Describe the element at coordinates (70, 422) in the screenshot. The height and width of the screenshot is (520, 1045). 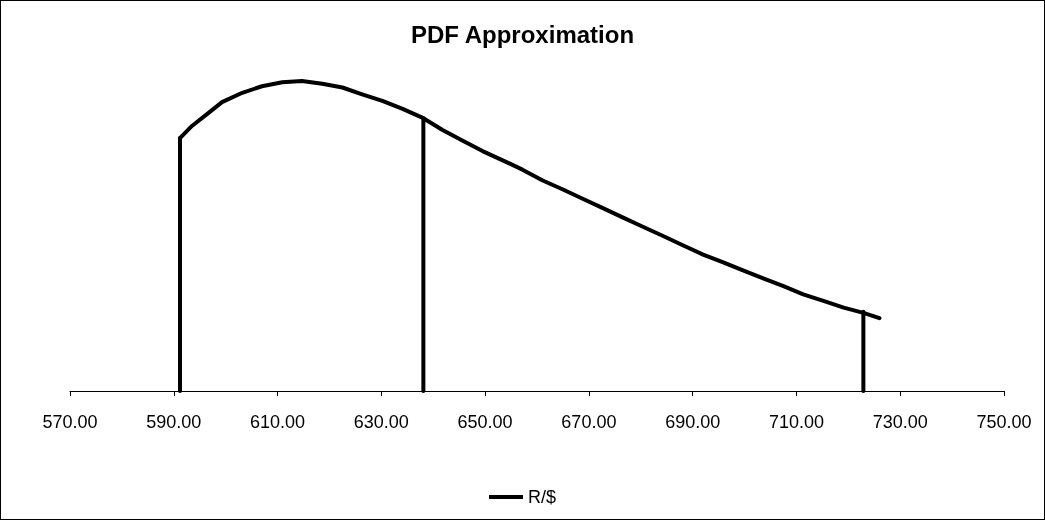
I see `x-tick-label: 570.00` at that location.